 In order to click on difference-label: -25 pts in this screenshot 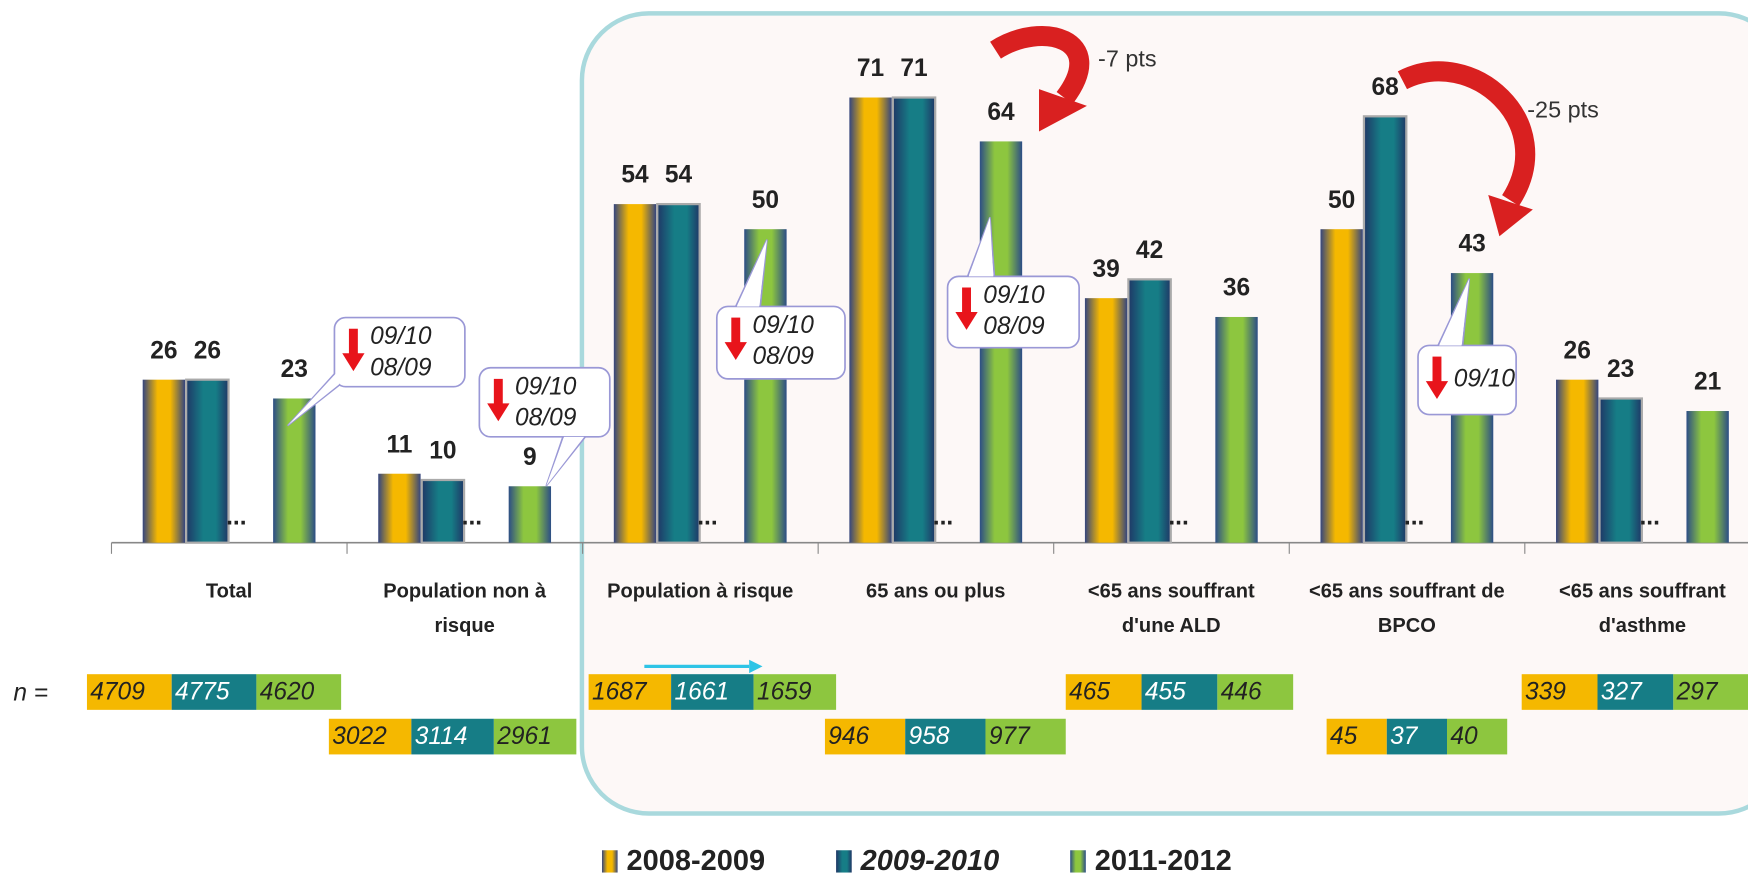, I will do `click(1563, 110)`.